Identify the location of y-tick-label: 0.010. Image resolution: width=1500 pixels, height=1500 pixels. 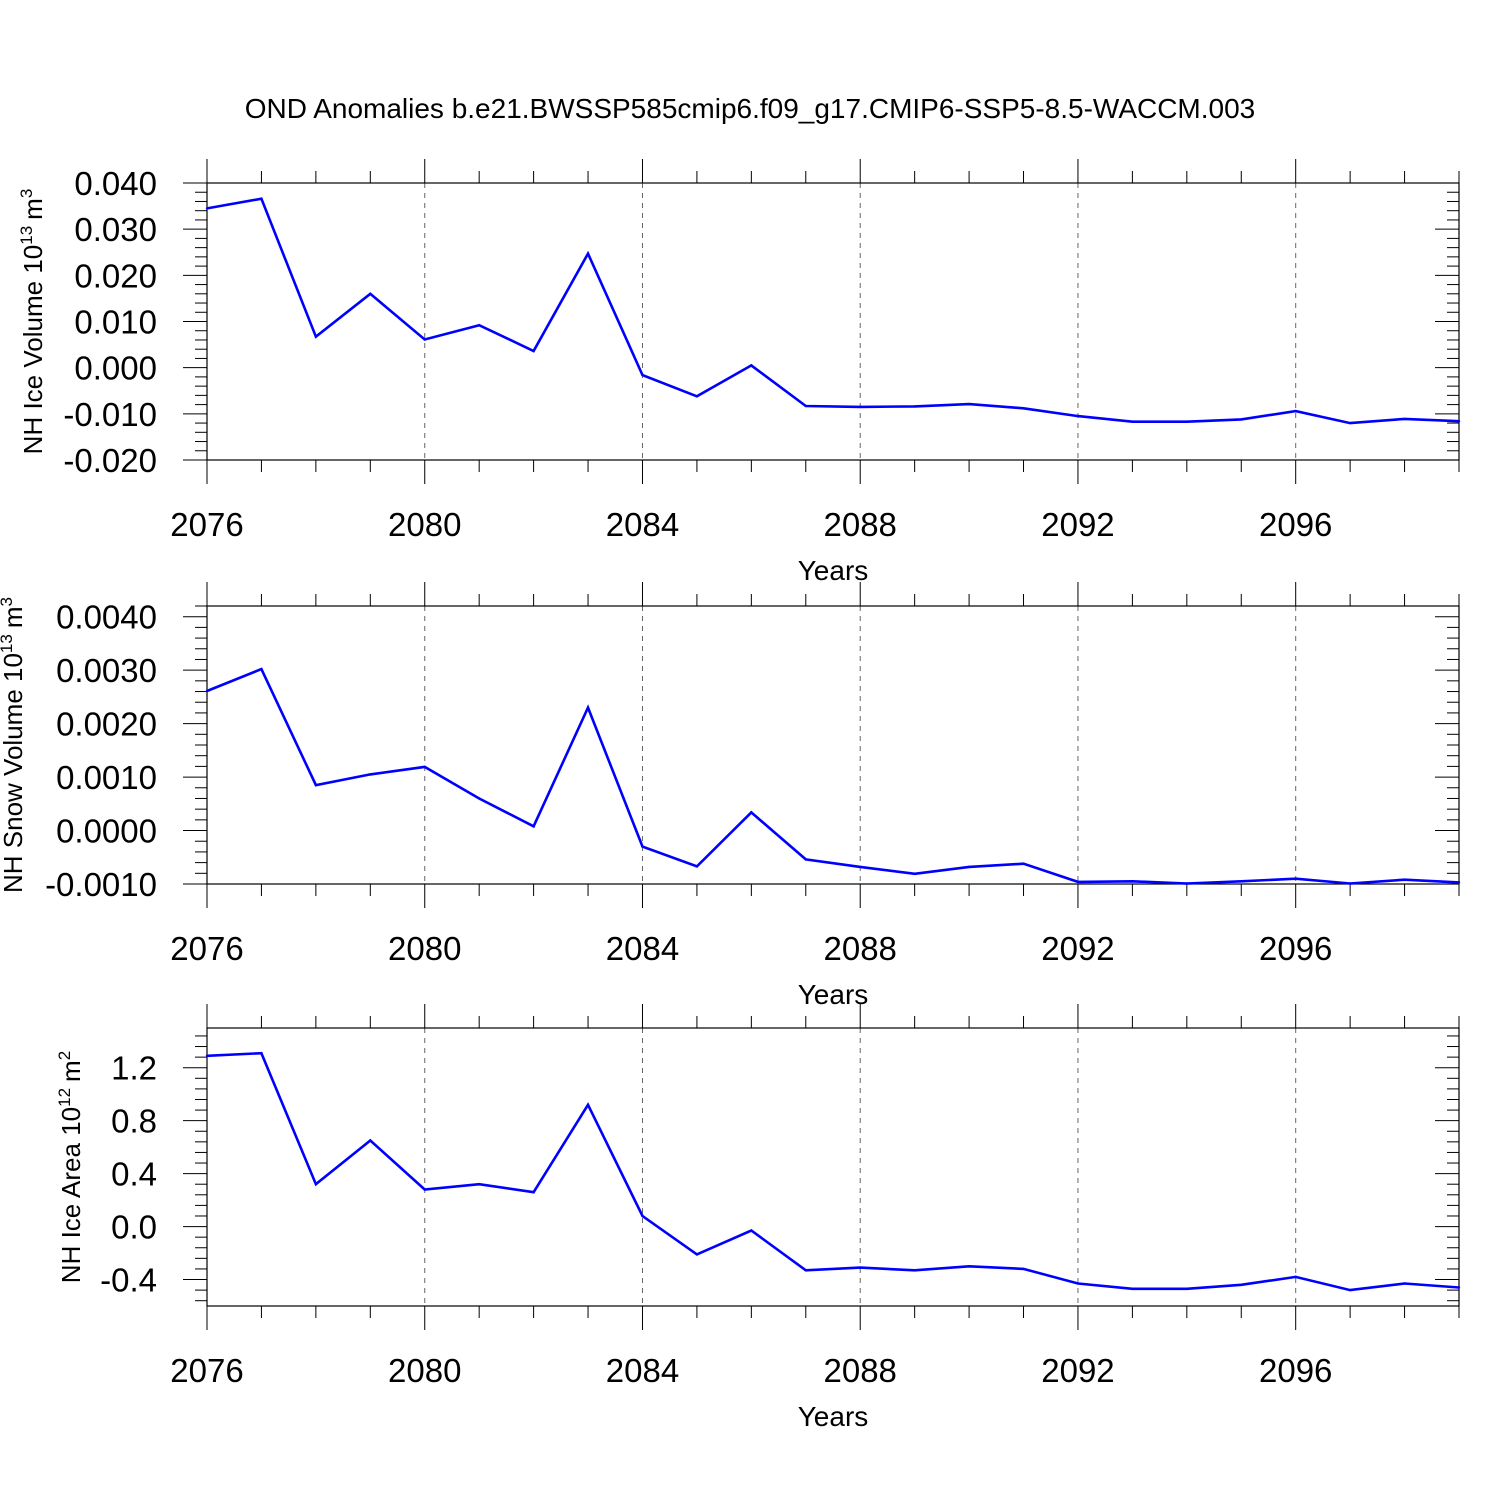
(115, 322).